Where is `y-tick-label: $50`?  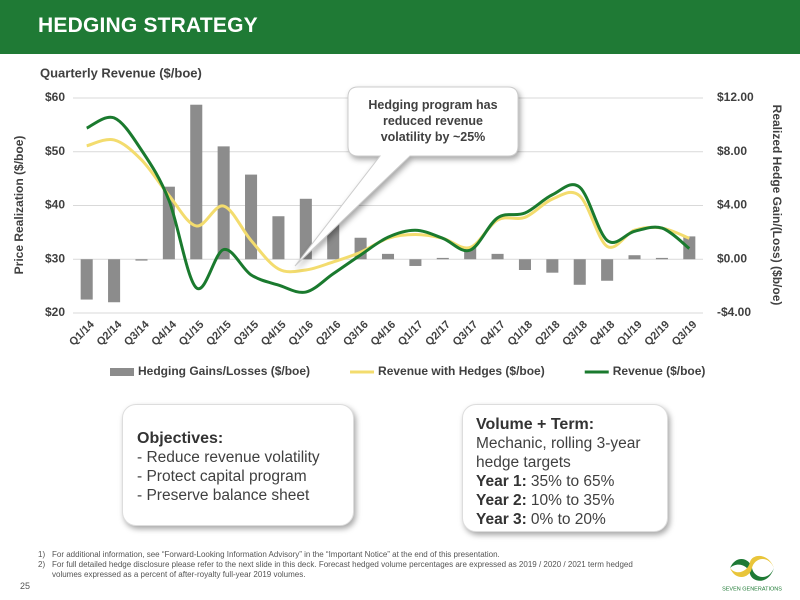
y-tick-label: $50 is located at coordinates (55, 151).